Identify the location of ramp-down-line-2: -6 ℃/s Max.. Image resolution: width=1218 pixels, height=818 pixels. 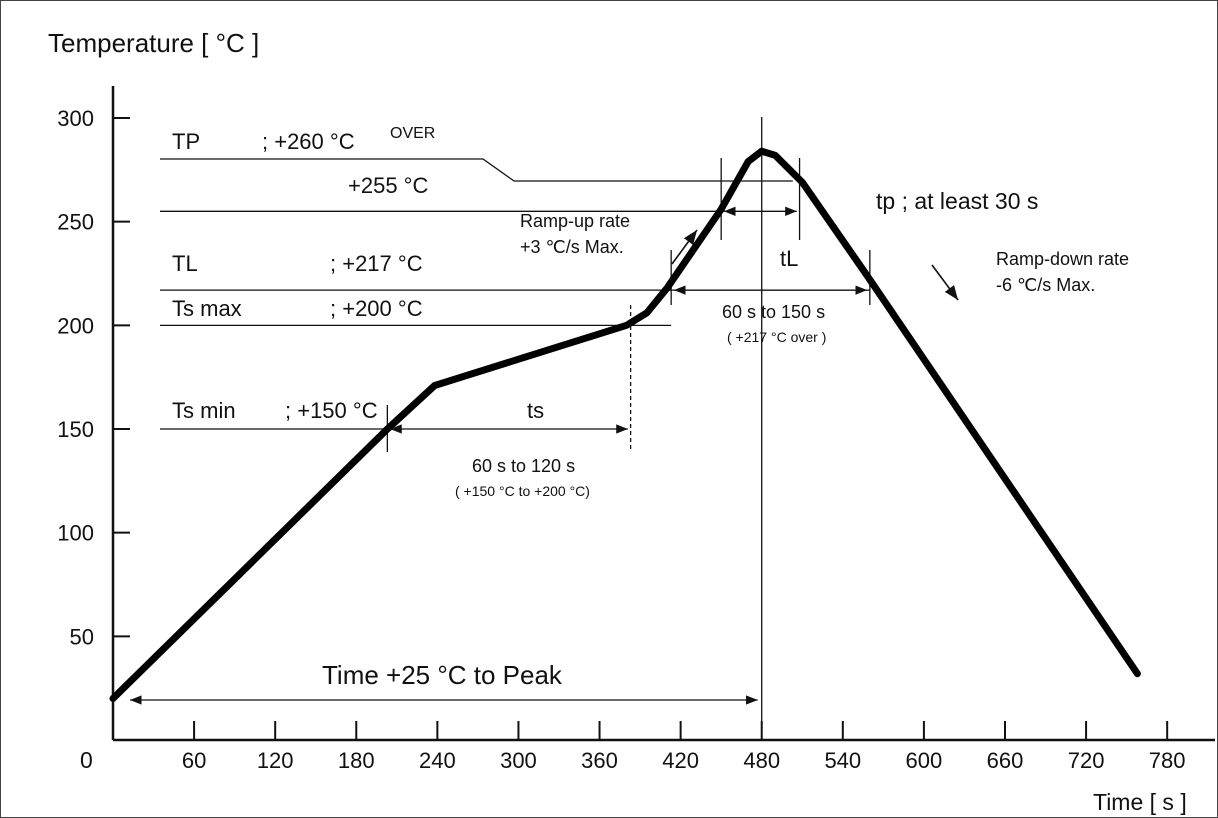
(1045, 285).